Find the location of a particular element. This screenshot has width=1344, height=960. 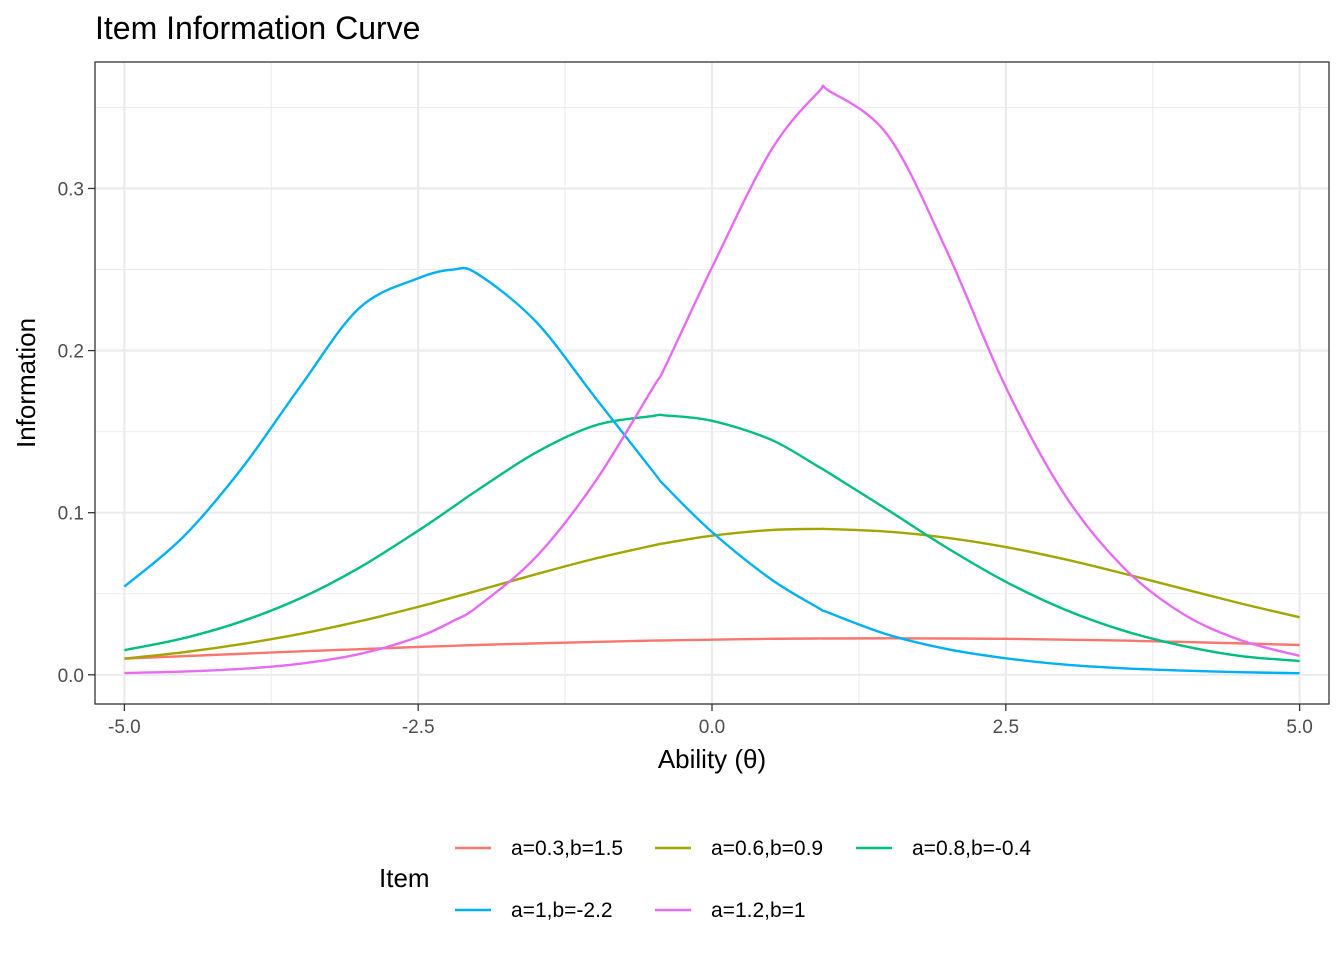

legend-label-4: a=1,b=-2.2 is located at coordinates (562, 910).